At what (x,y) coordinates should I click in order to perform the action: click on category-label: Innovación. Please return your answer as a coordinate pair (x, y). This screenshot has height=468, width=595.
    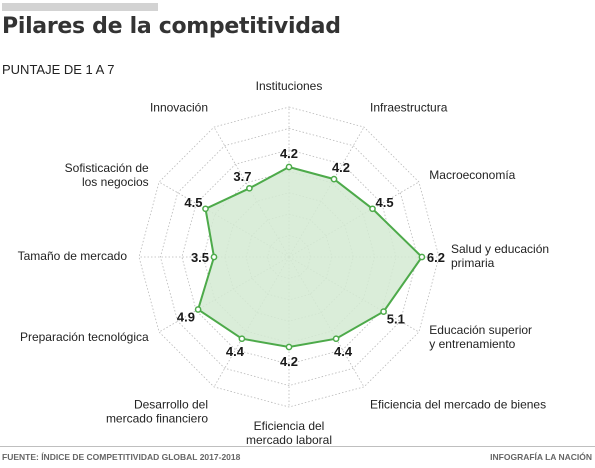
    Looking at the image, I should click on (179, 108).